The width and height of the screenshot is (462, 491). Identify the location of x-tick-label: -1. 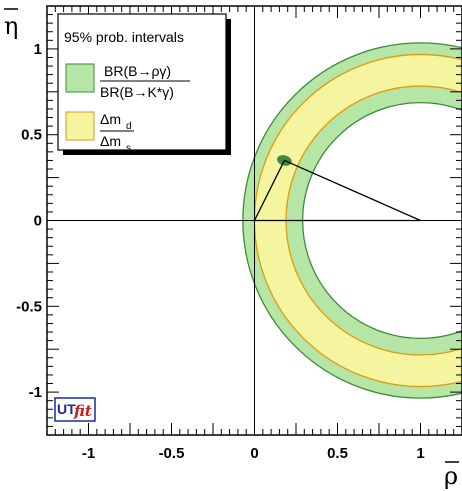
(88, 453).